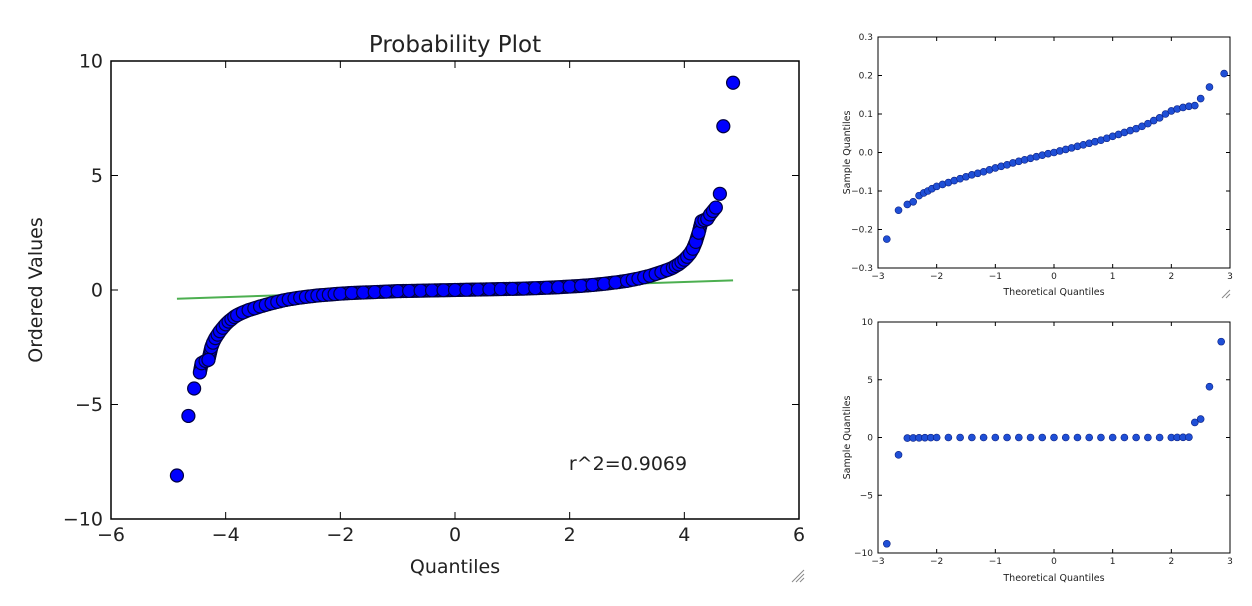 The height and width of the screenshot is (606, 1252). I want to click on bottom-qq-x-tick-label: 2, so click(1171, 562).